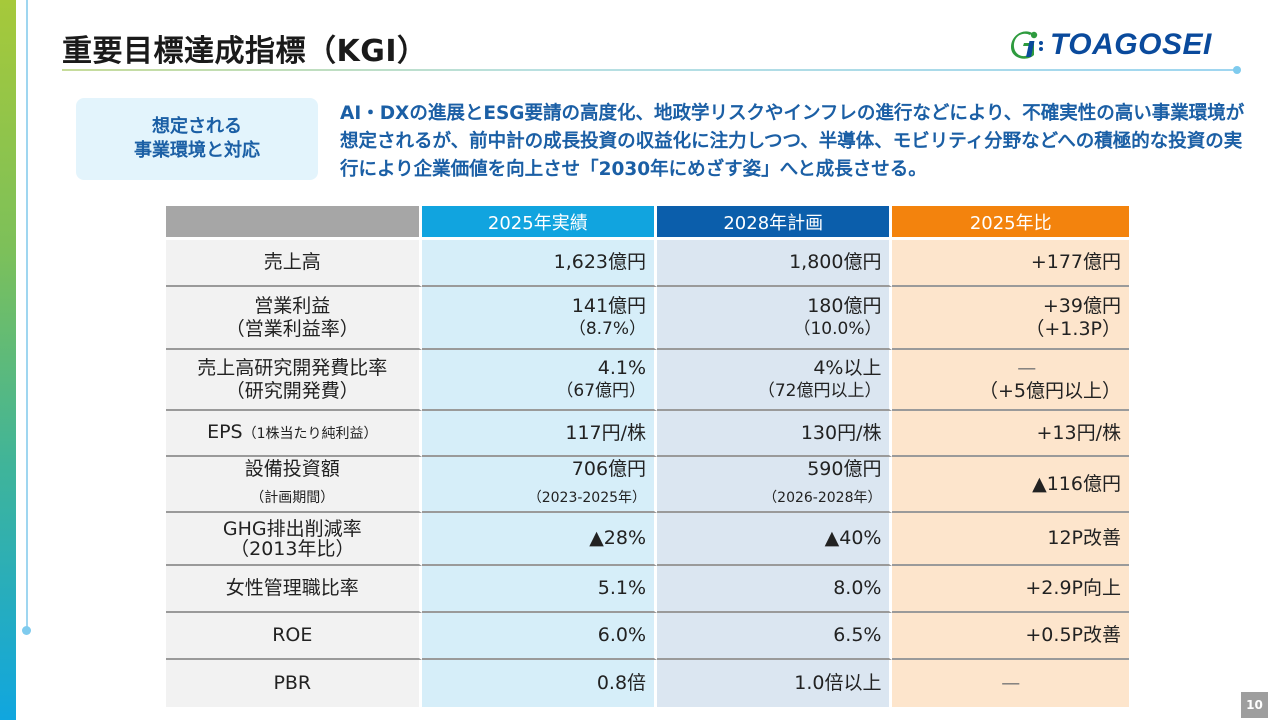 The width and height of the screenshot is (1280, 720). I want to click on cell-plan: ▲40%, so click(775, 539).